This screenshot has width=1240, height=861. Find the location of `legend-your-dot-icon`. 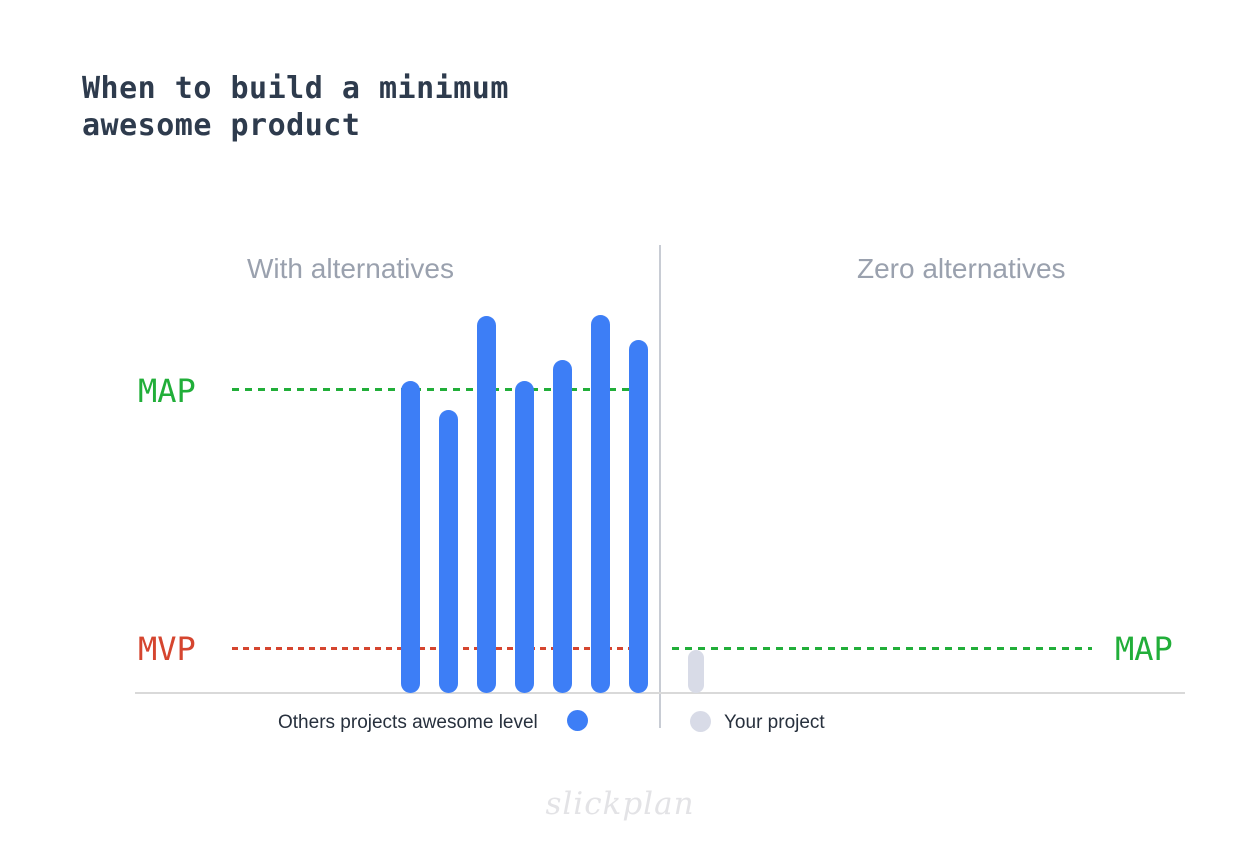

legend-your-dot-icon is located at coordinates (700, 721).